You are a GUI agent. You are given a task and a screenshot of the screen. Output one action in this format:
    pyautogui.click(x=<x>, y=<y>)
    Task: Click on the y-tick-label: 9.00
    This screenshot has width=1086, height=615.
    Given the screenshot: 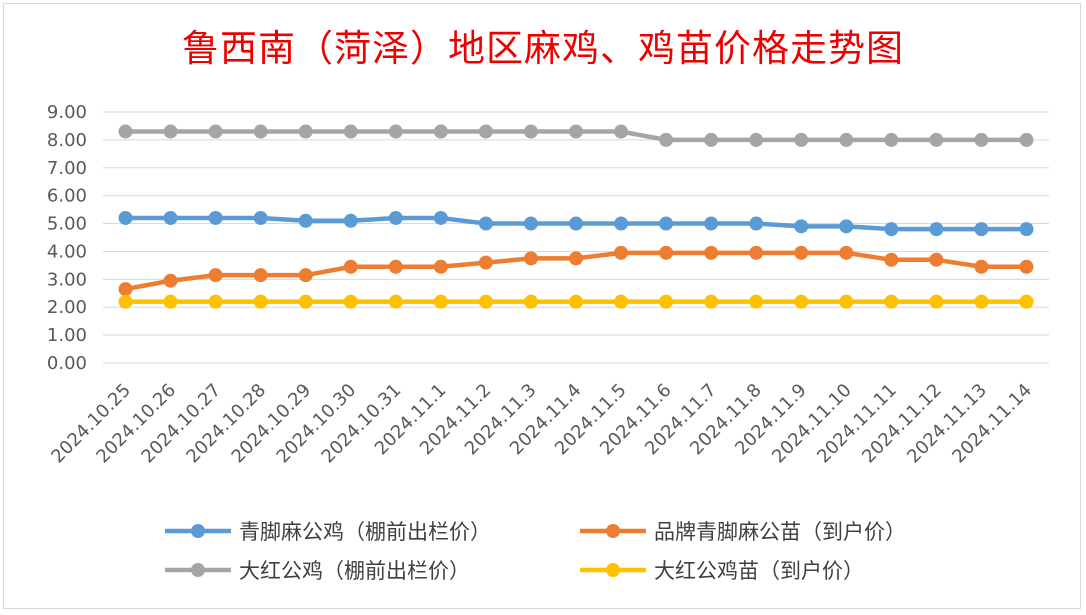 What is the action you would take?
    pyautogui.click(x=67, y=112)
    